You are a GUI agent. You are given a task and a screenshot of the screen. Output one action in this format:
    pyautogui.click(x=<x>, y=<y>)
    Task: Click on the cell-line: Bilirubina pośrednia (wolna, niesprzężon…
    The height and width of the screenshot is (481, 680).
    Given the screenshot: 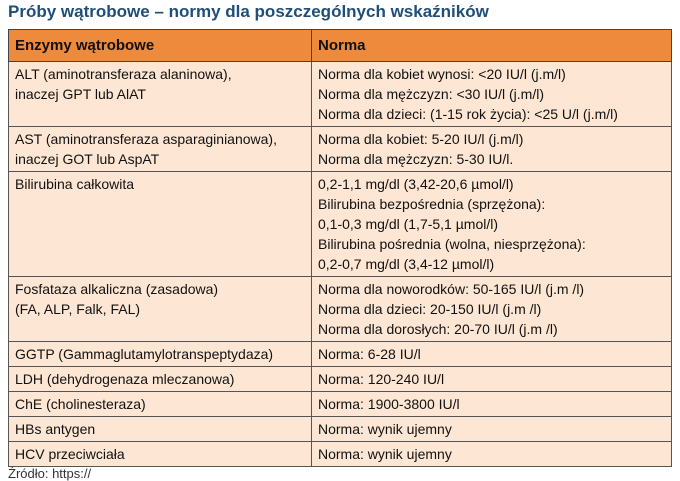 What is the action you would take?
    pyautogui.click(x=452, y=244)
    